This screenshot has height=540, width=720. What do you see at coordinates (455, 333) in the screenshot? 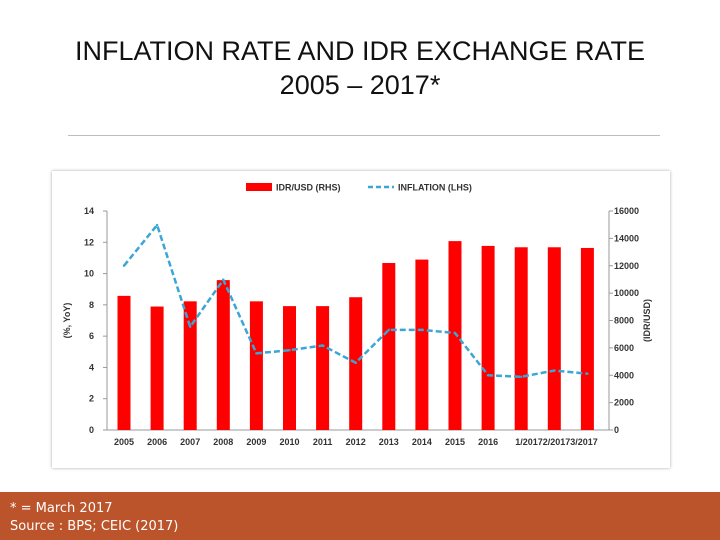
I see `inflation-point-2015` at bounding box center [455, 333].